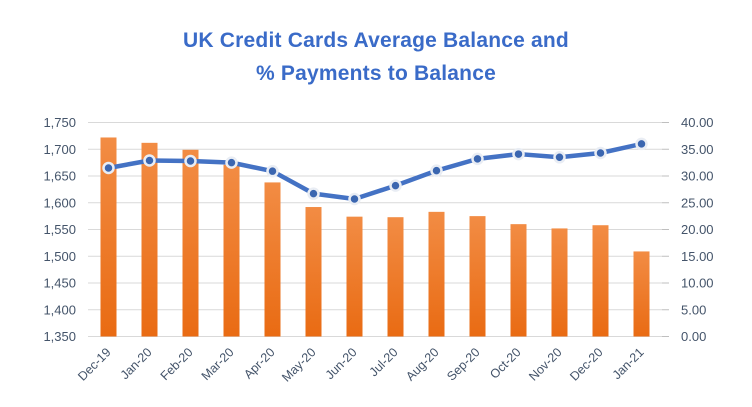  What do you see at coordinates (341, 363) in the screenshot?
I see `x-axis-label: Jun-20` at bounding box center [341, 363].